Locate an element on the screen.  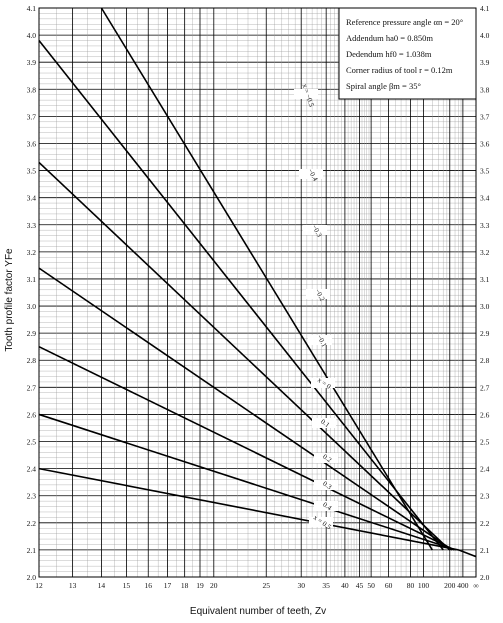
y-tick-label-left: 2.6 is located at coordinates (32, 414).